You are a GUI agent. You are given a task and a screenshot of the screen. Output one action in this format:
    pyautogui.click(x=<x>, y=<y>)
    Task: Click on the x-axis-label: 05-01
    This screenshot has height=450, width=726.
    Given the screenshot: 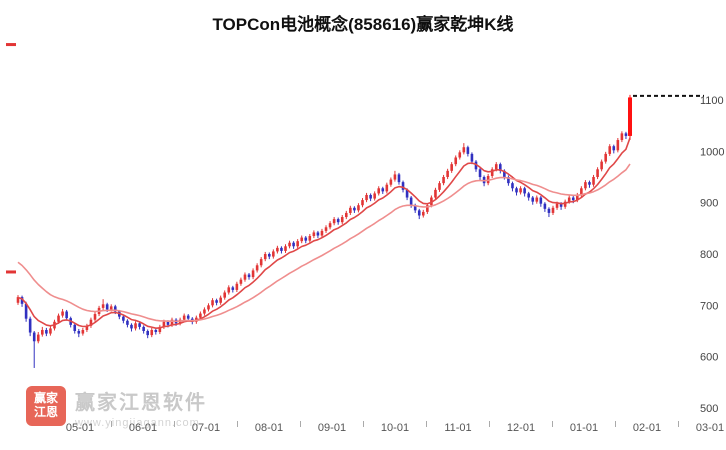 What is the action you would take?
    pyautogui.click(x=80, y=428)
    